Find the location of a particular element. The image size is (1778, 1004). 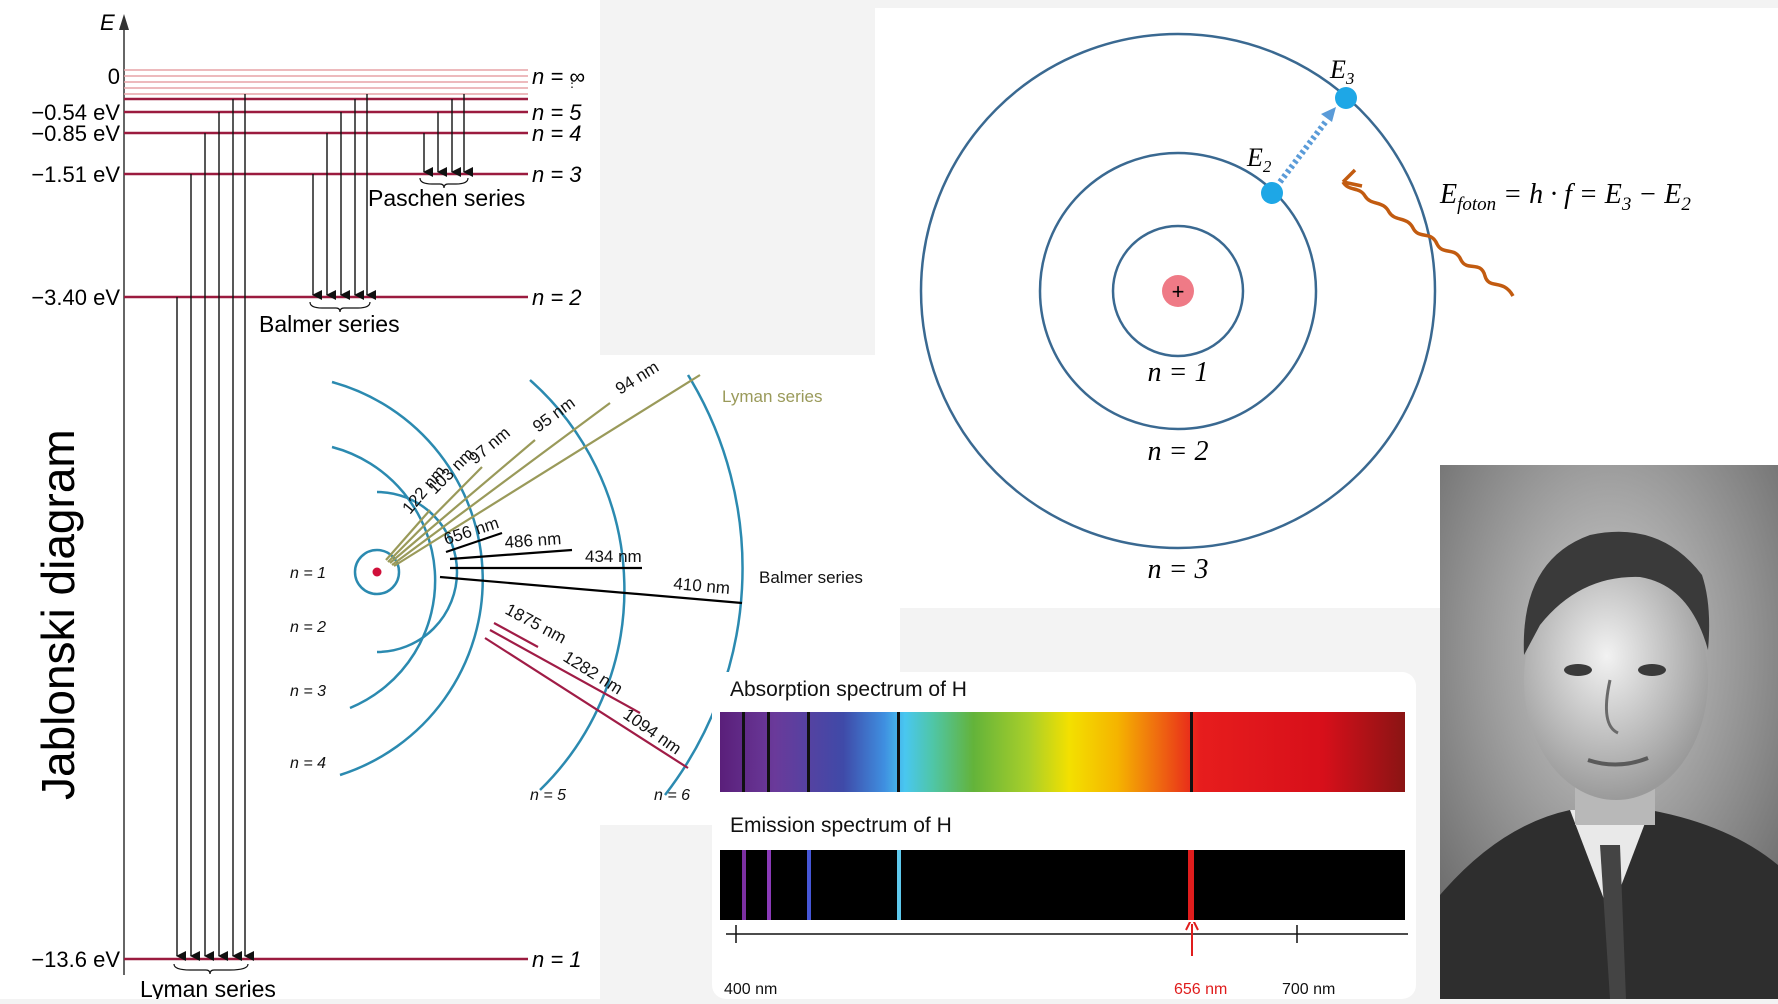

orbit-n2 is located at coordinates (1178, 291).